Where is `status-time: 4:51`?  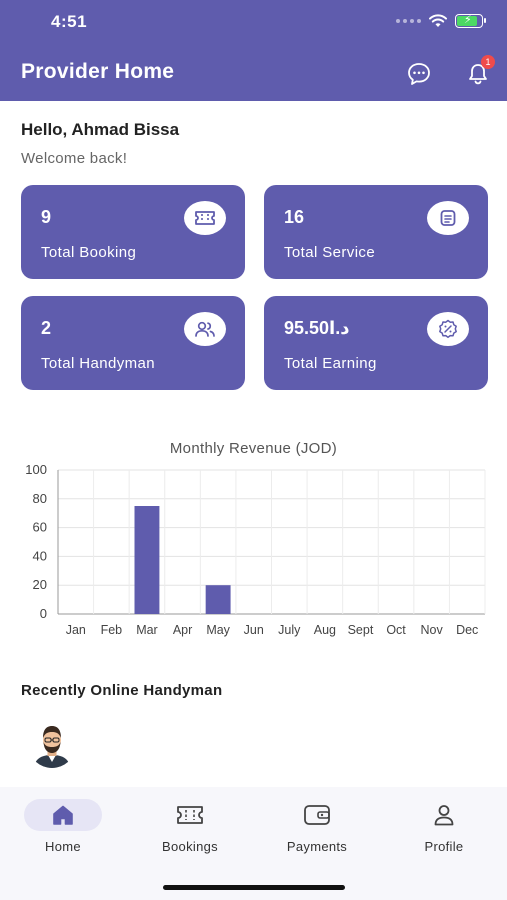 status-time: 4:51 is located at coordinates (69, 21).